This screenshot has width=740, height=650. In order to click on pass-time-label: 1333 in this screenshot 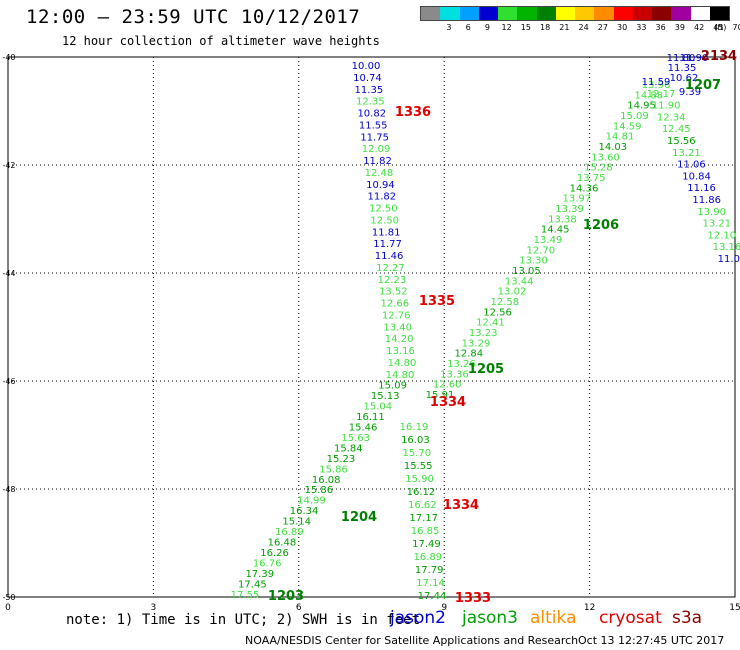, I will do `click(473, 598)`.